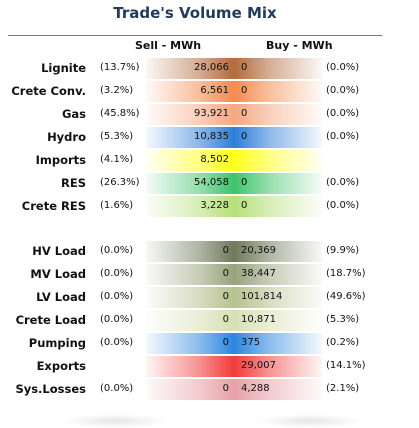 Image resolution: width=419 pixels, height=428 pixels. I want to click on buy-percent: (2.1%), so click(343, 388).